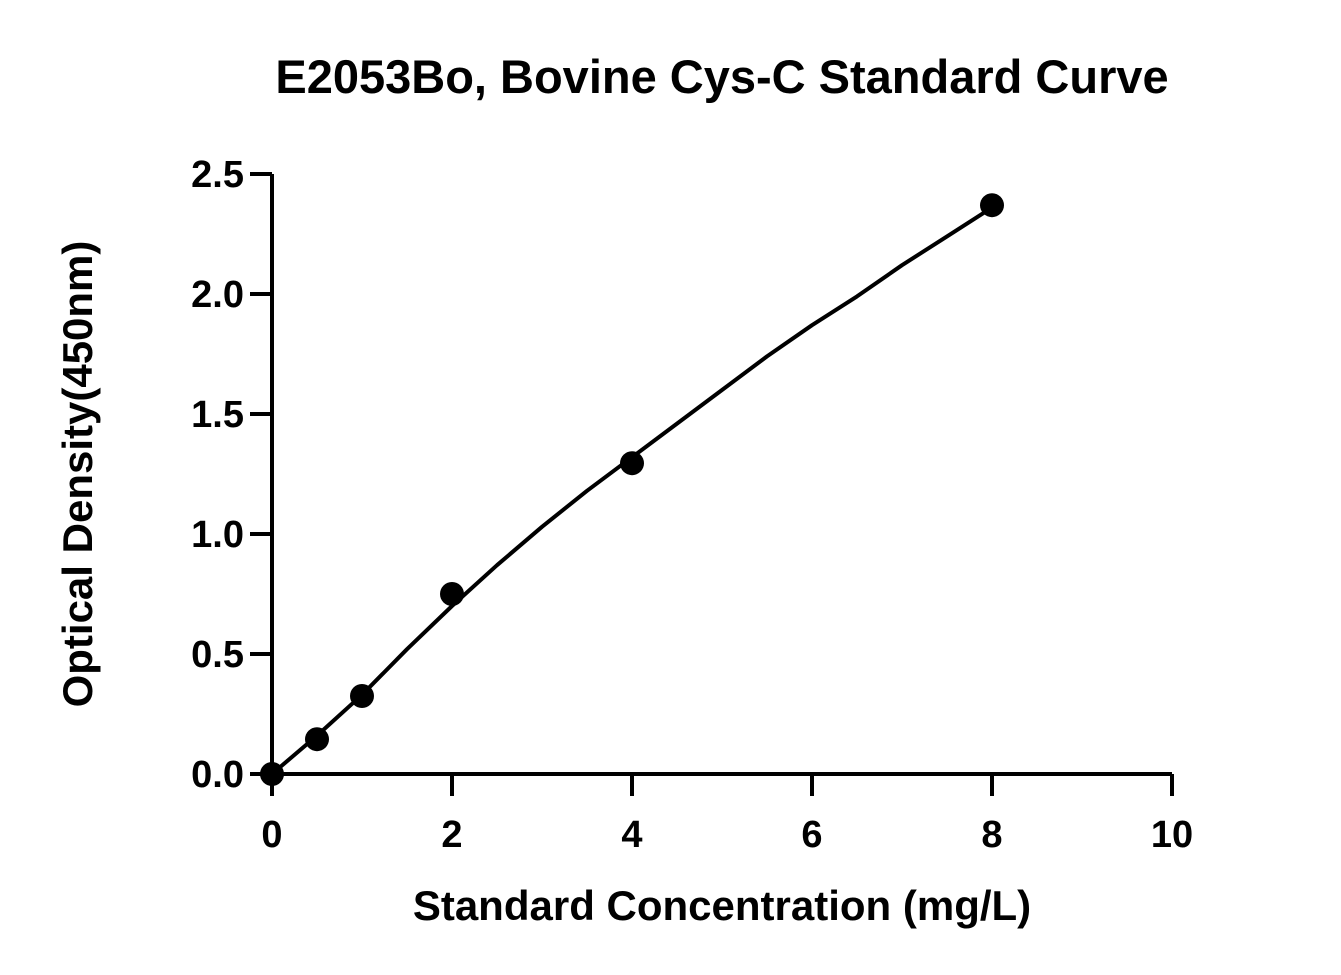 The height and width of the screenshot is (975, 1341). I want to click on x-axis-label: Standard Concentration (mg/L), so click(722, 905).